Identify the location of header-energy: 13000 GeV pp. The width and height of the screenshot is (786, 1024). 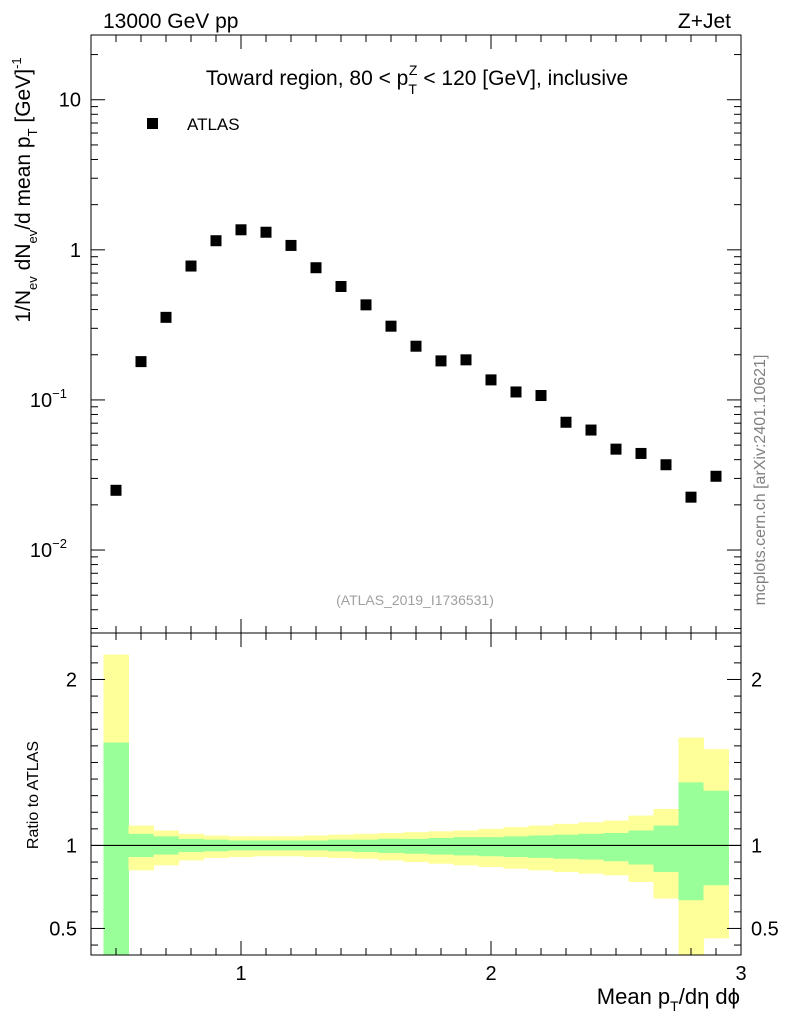
(170, 21).